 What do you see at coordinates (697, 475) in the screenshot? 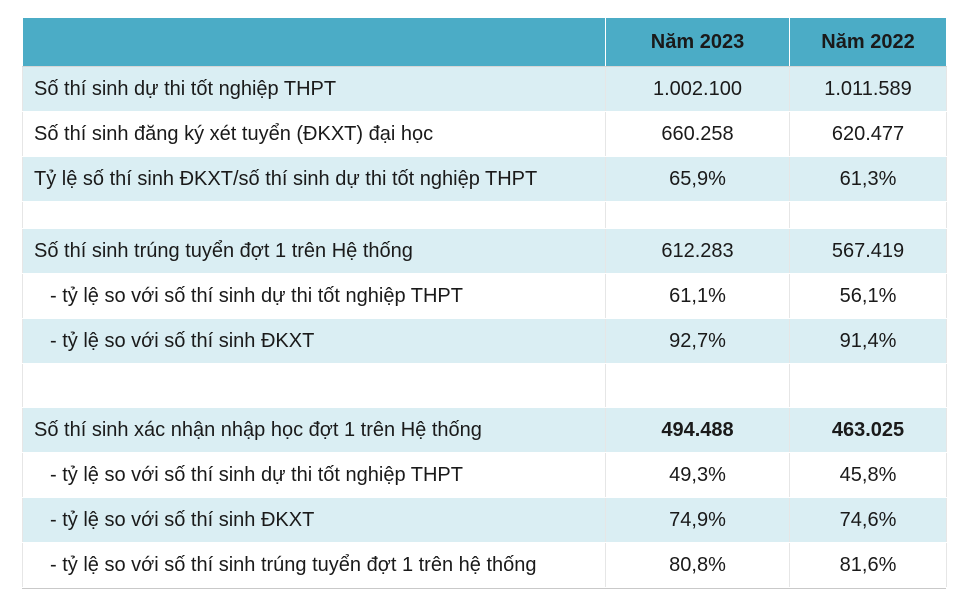
I see `value-2023: 49,3%` at bounding box center [697, 475].